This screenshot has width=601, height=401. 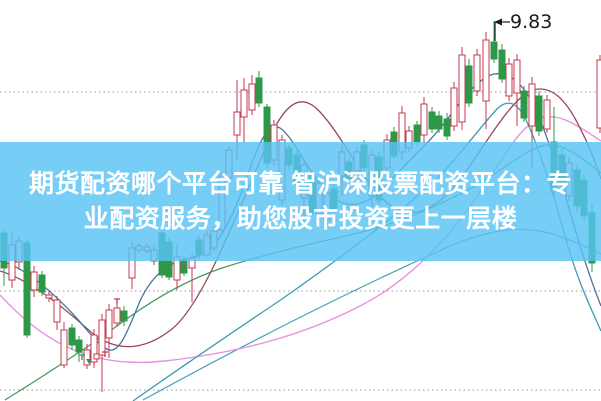 What do you see at coordinates (531, 22) in the screenshot?
I see `high-price-label: 9.83` at bounding box center [531, 22].